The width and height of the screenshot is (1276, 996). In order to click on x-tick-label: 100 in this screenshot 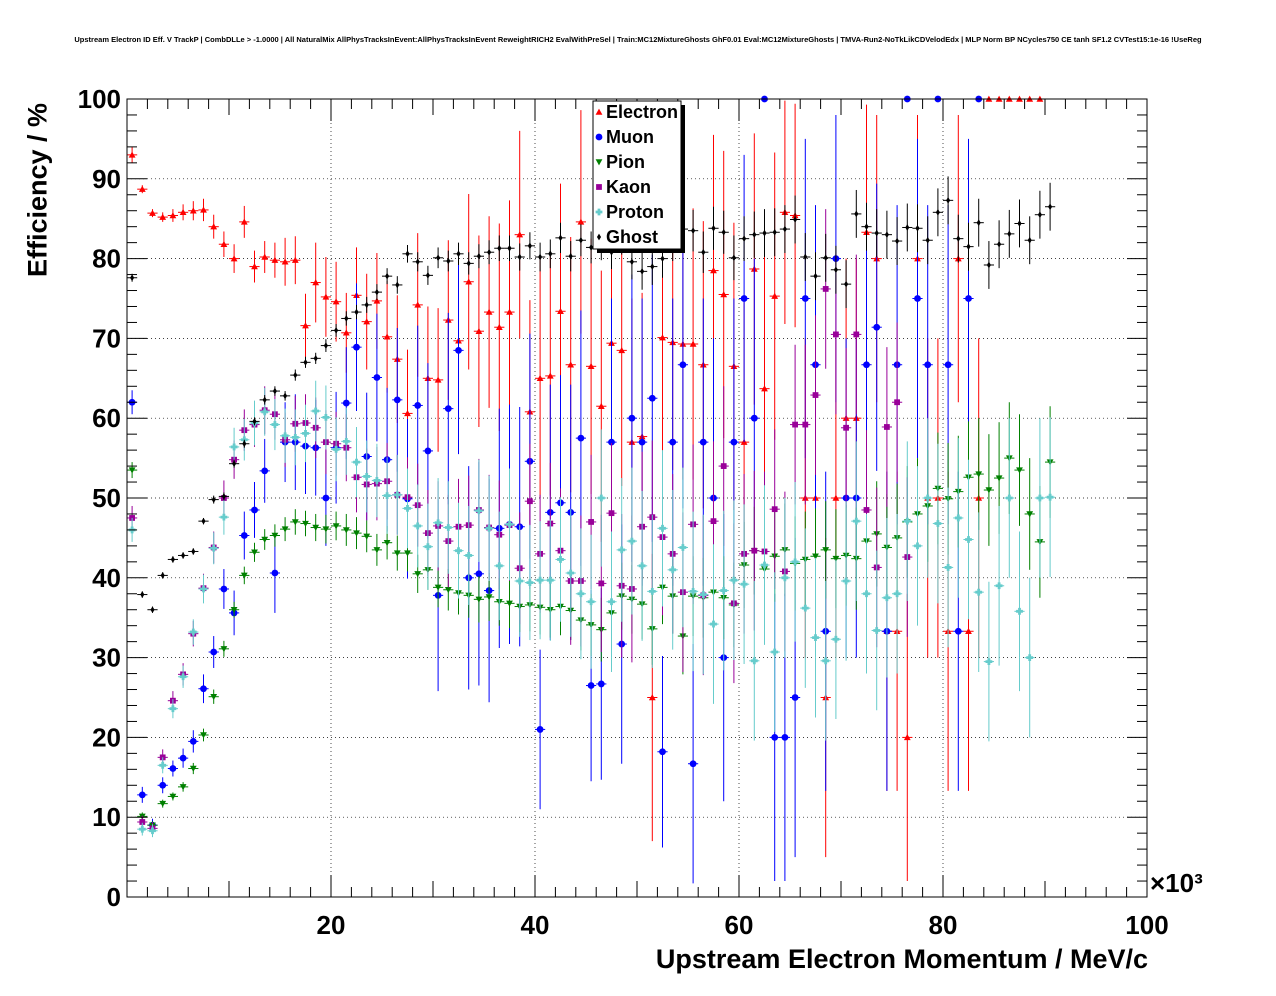, I will do `click(1146, 925)`.